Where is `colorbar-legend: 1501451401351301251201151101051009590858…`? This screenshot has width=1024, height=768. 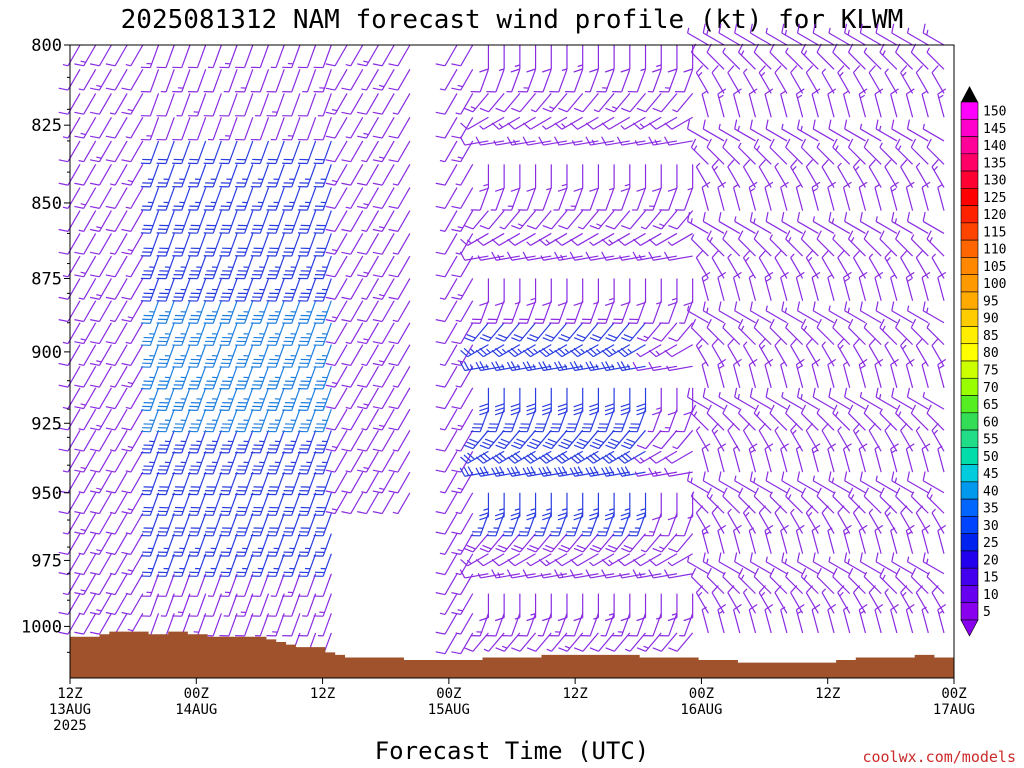
colorbar-legend: 1501451401351301251201151101051009590858… is located at coordinates (983, 361).